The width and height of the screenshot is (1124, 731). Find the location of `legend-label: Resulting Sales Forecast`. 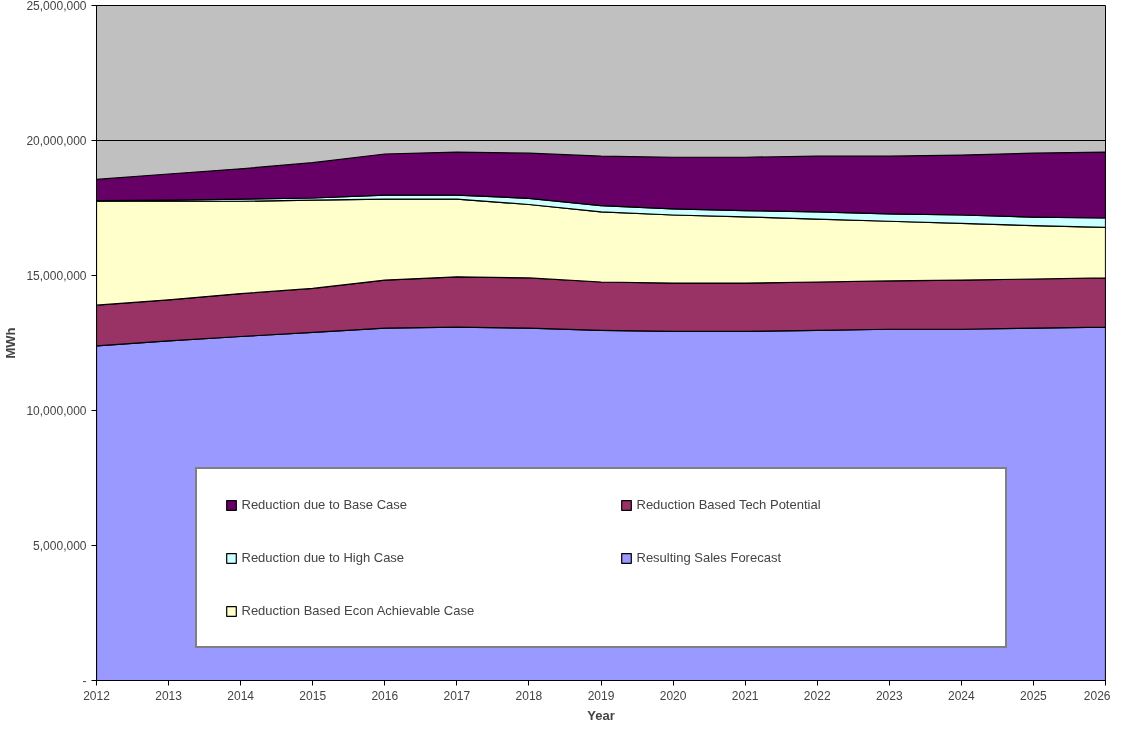

legend-label: Resulting Sales Forecast is located at coordinates (709, 557).